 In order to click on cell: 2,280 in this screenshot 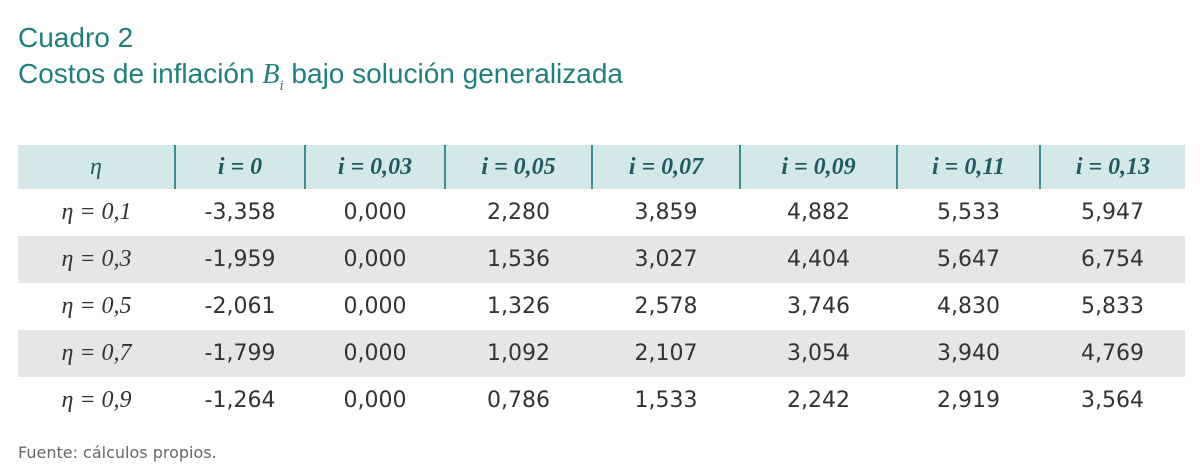, I will do `click(518, 212)`.